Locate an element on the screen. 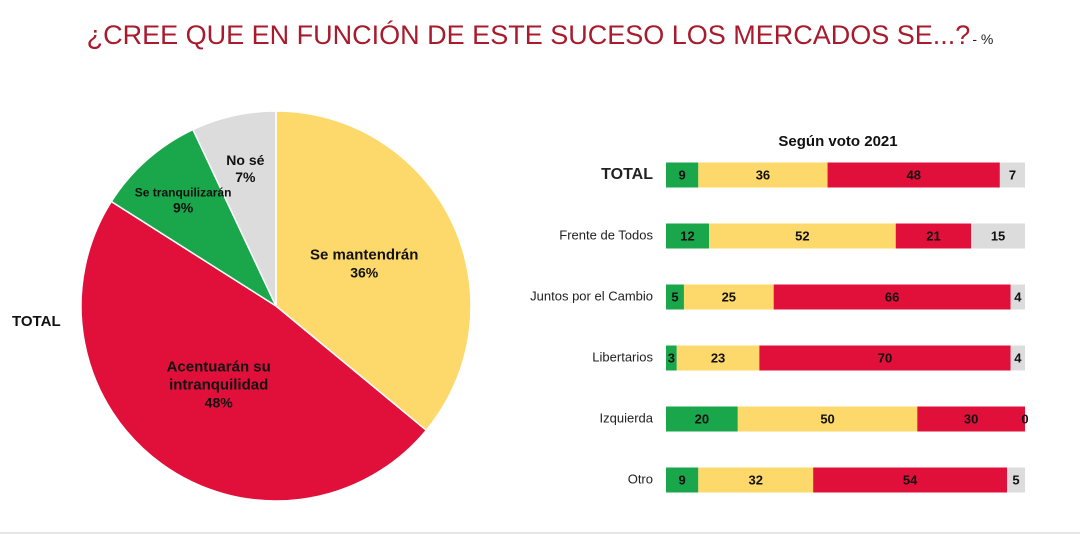 The height and width of the screenshot is (536, 1080). data-label: 30 is located at coordinates (971, 418).